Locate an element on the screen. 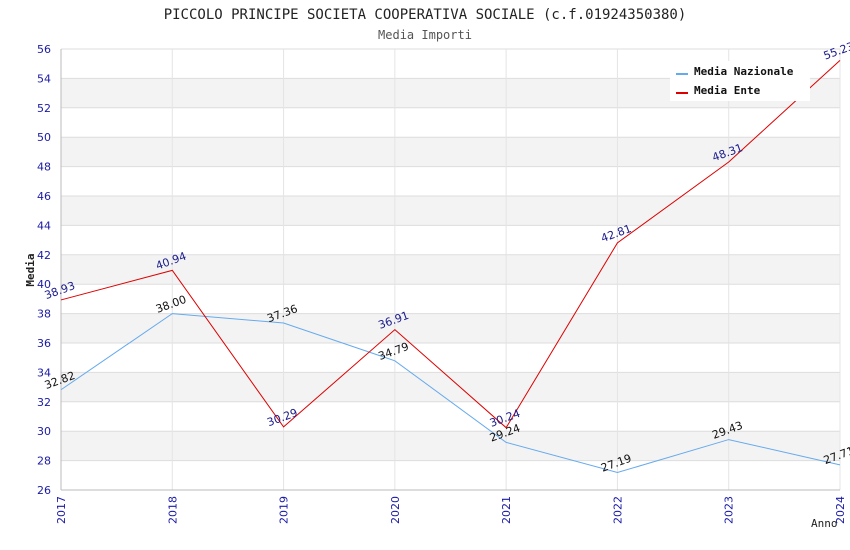  y-axis-label: Media is located at coordinates (30, 269).